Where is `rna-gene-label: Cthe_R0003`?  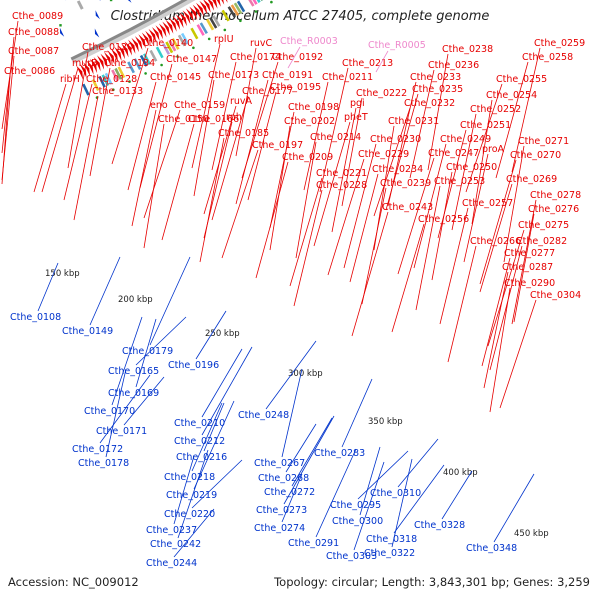 rna-gene-label: Cthe_R0003 is located at coordinates (309, 41).